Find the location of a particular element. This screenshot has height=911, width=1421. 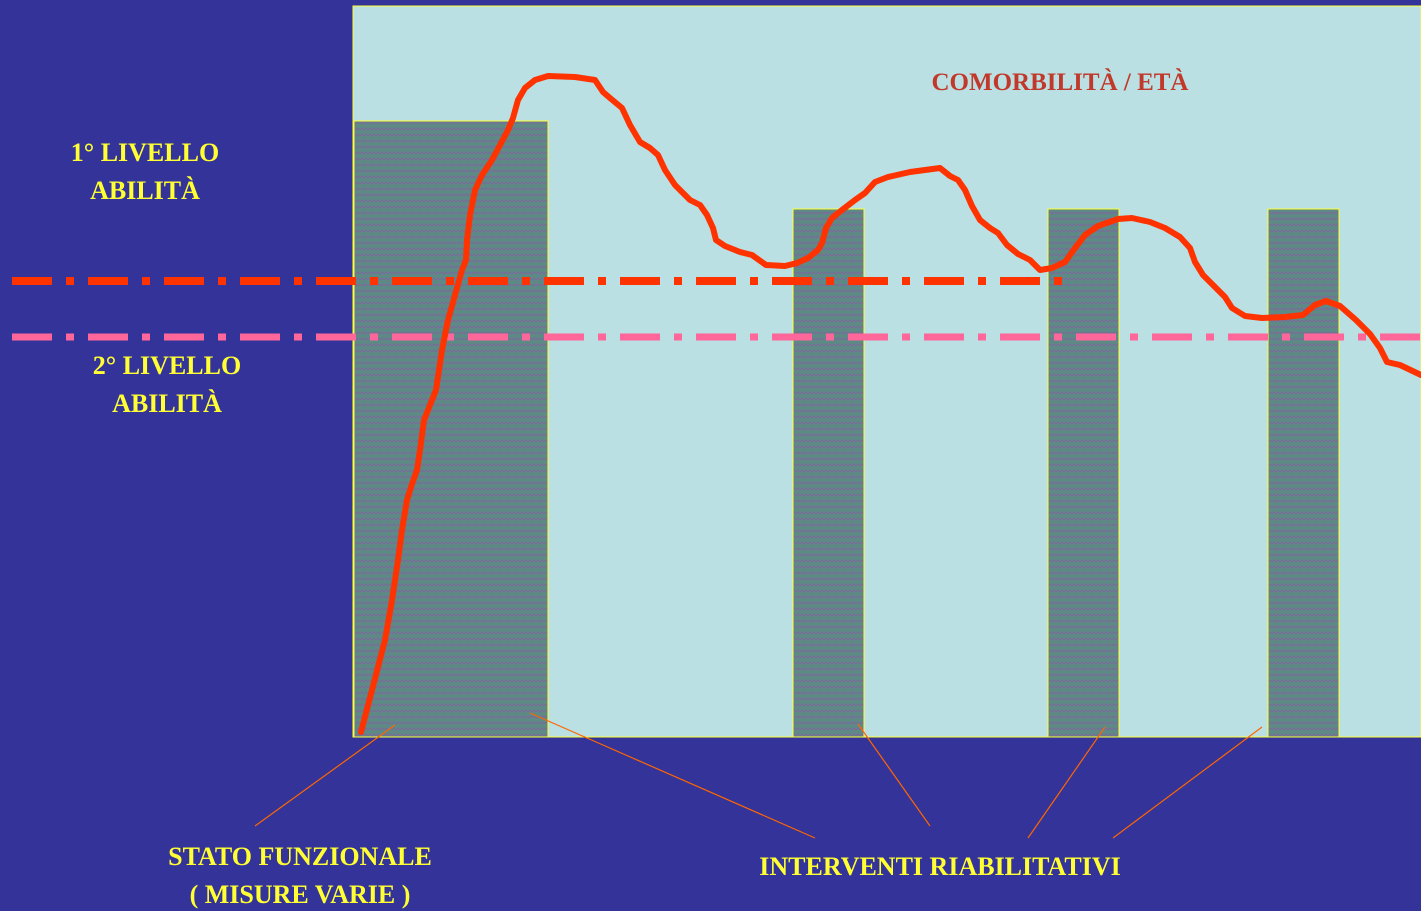

level-2-label-line1: 2° LIVELLO is located at coordinates (167, 365).